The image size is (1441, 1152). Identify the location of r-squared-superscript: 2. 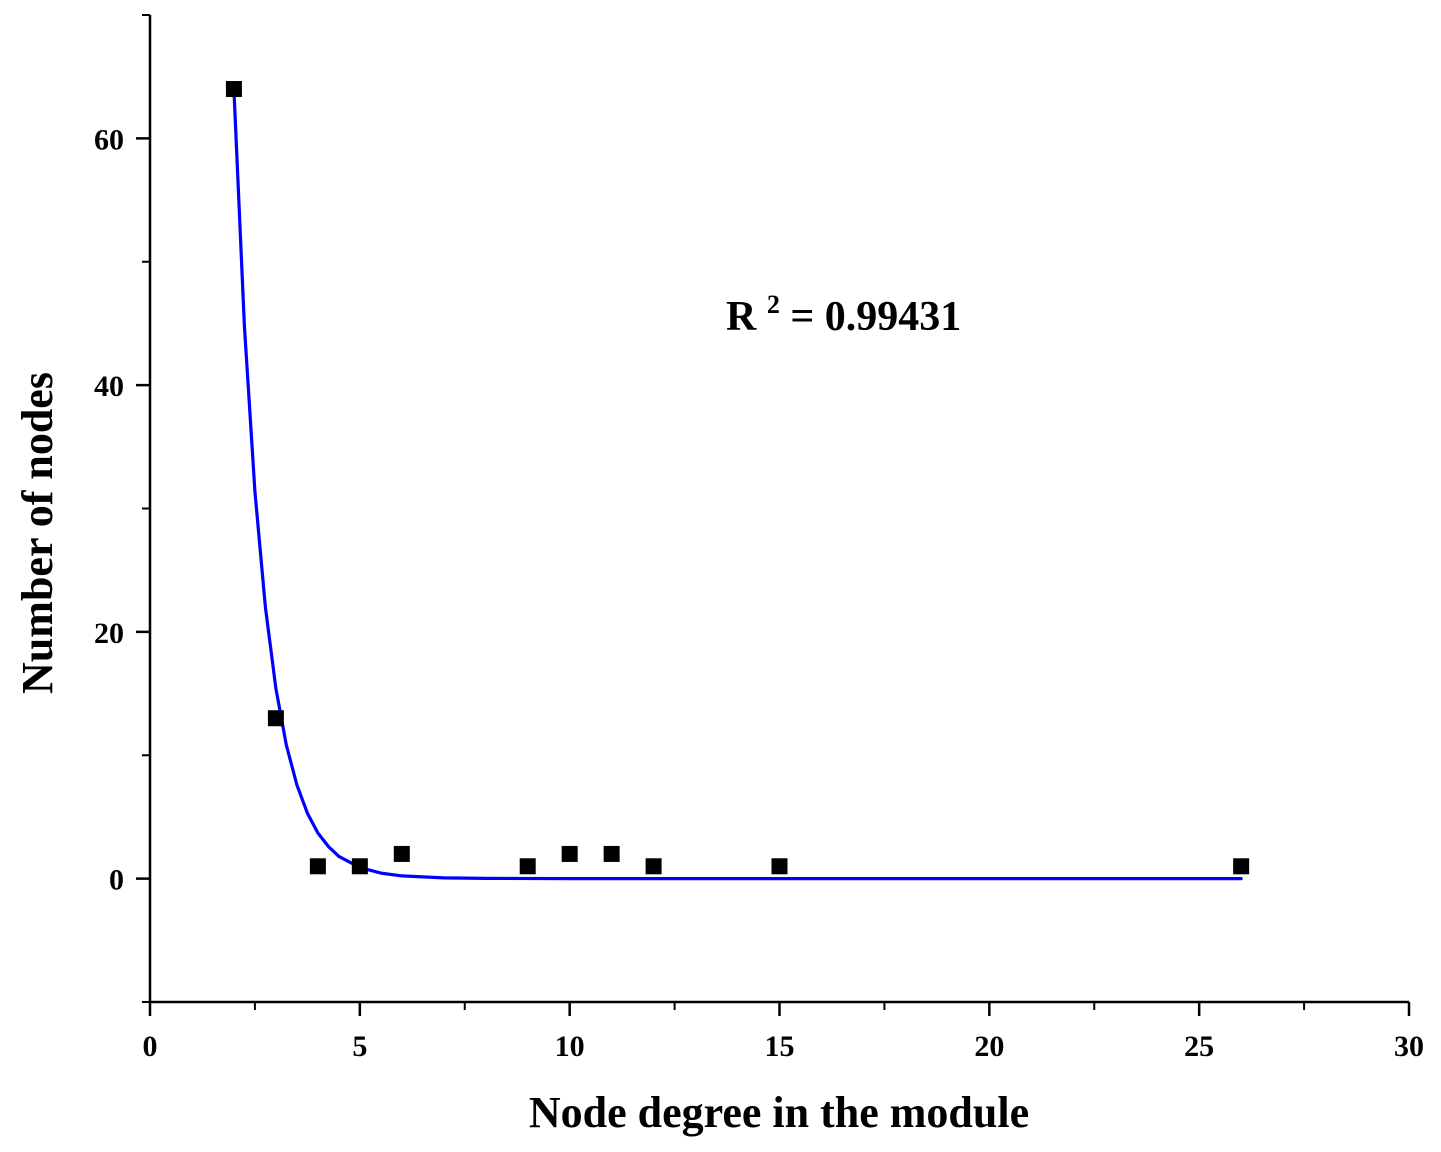
(773, 304).